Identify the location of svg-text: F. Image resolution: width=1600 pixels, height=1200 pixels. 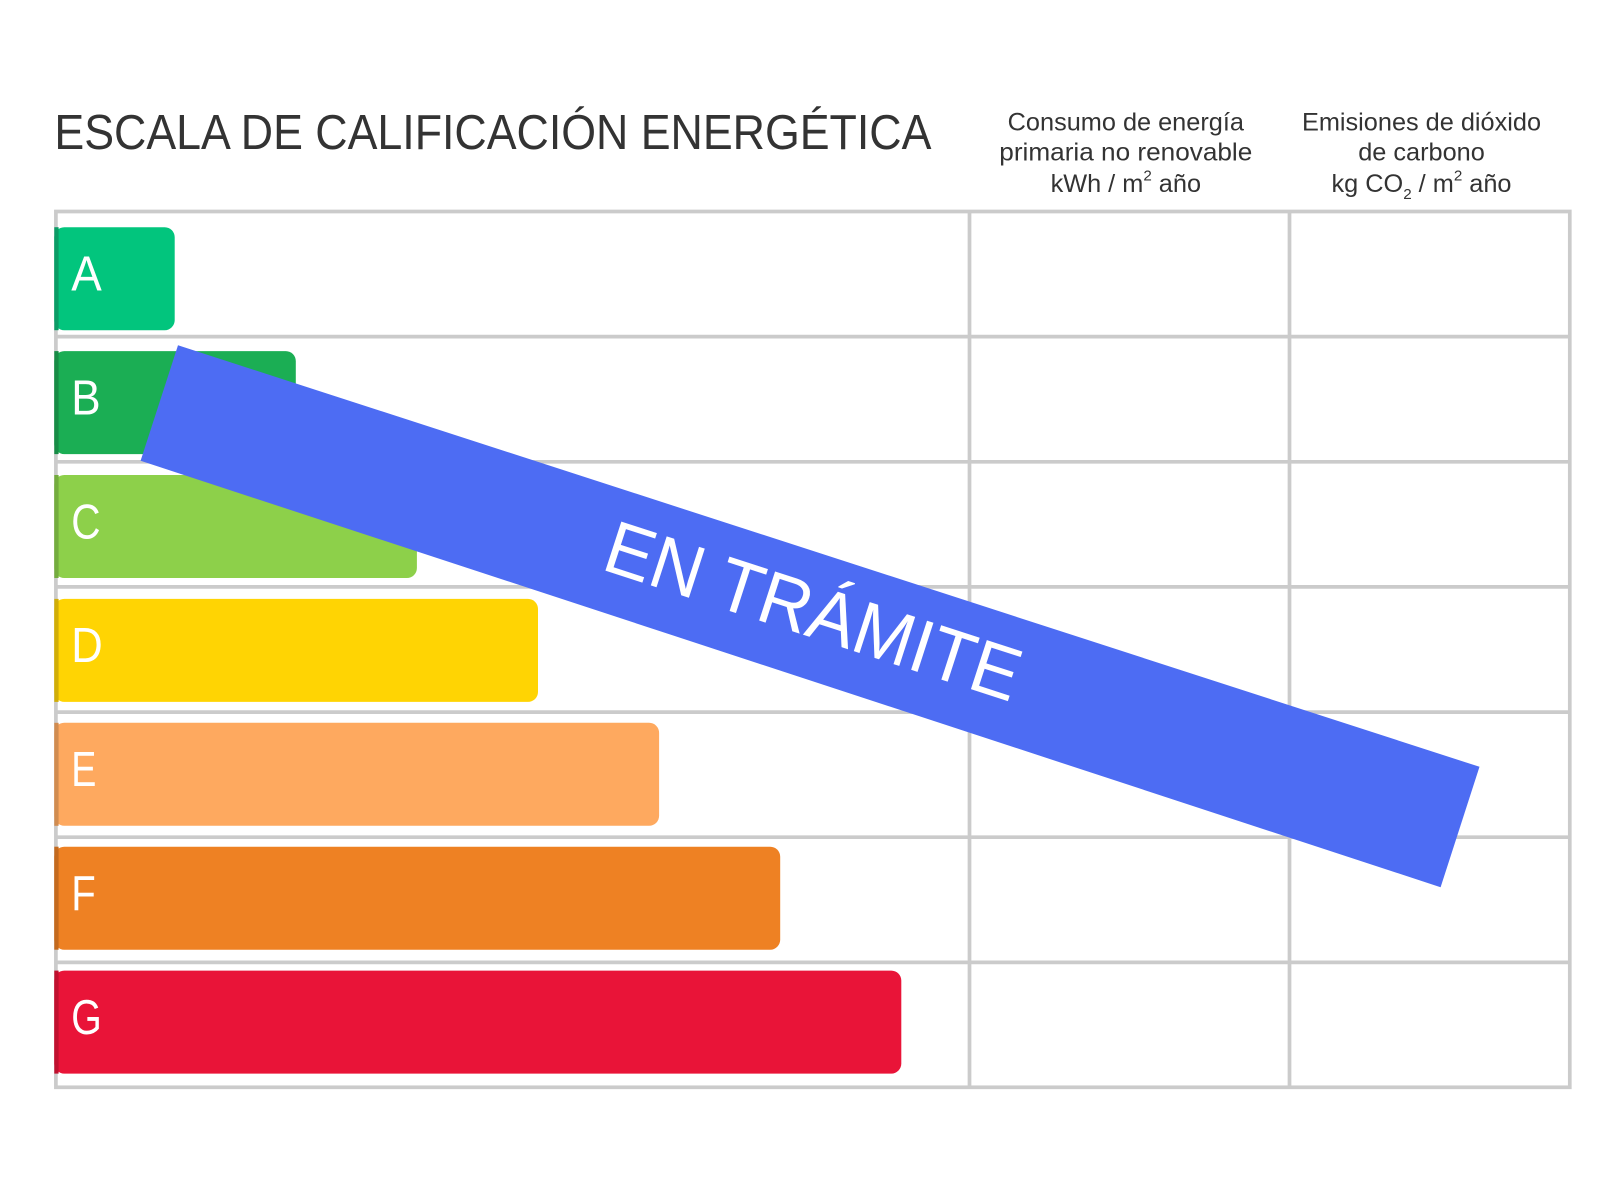
(83, 894).